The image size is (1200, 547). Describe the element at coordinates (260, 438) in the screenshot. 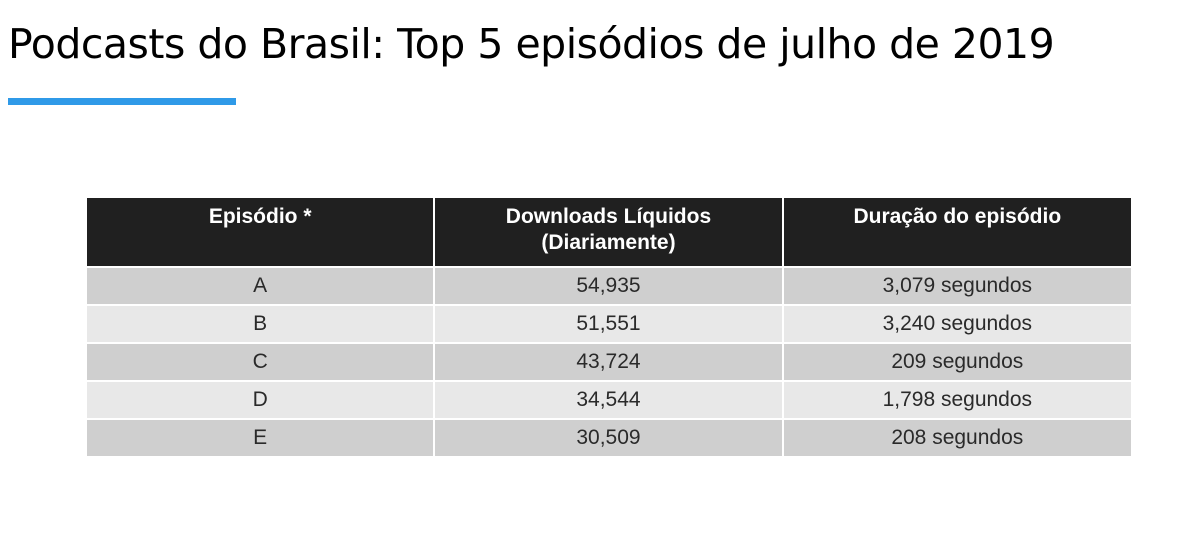

I see `episode-cell: E` at that location.